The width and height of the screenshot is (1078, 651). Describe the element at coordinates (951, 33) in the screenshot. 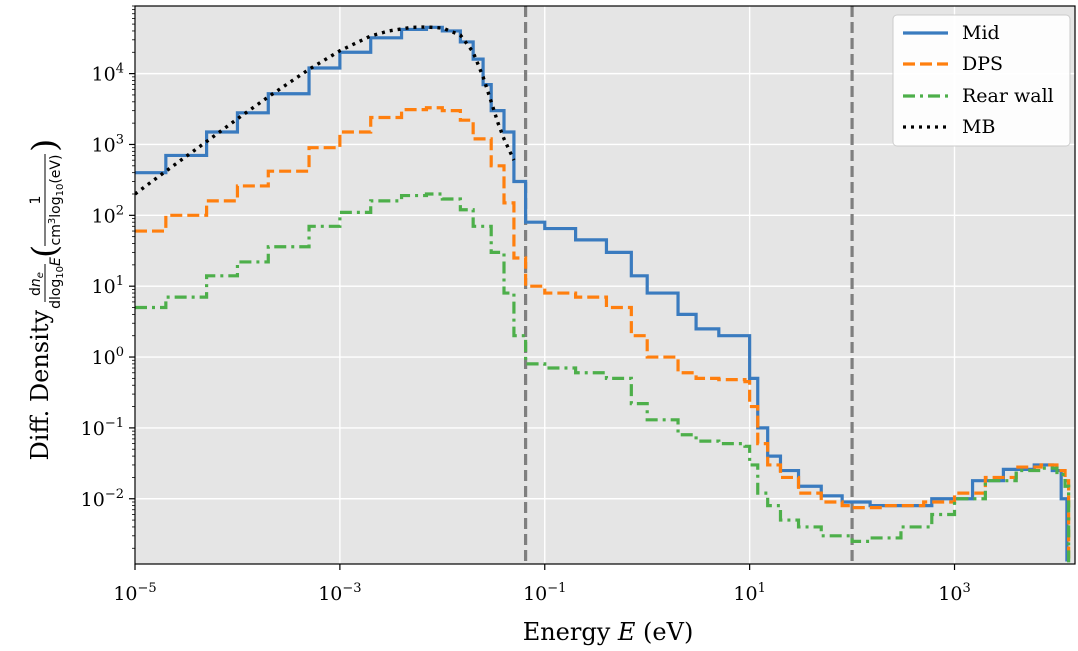

I see `legend-entry-mid: Mid` at that location.